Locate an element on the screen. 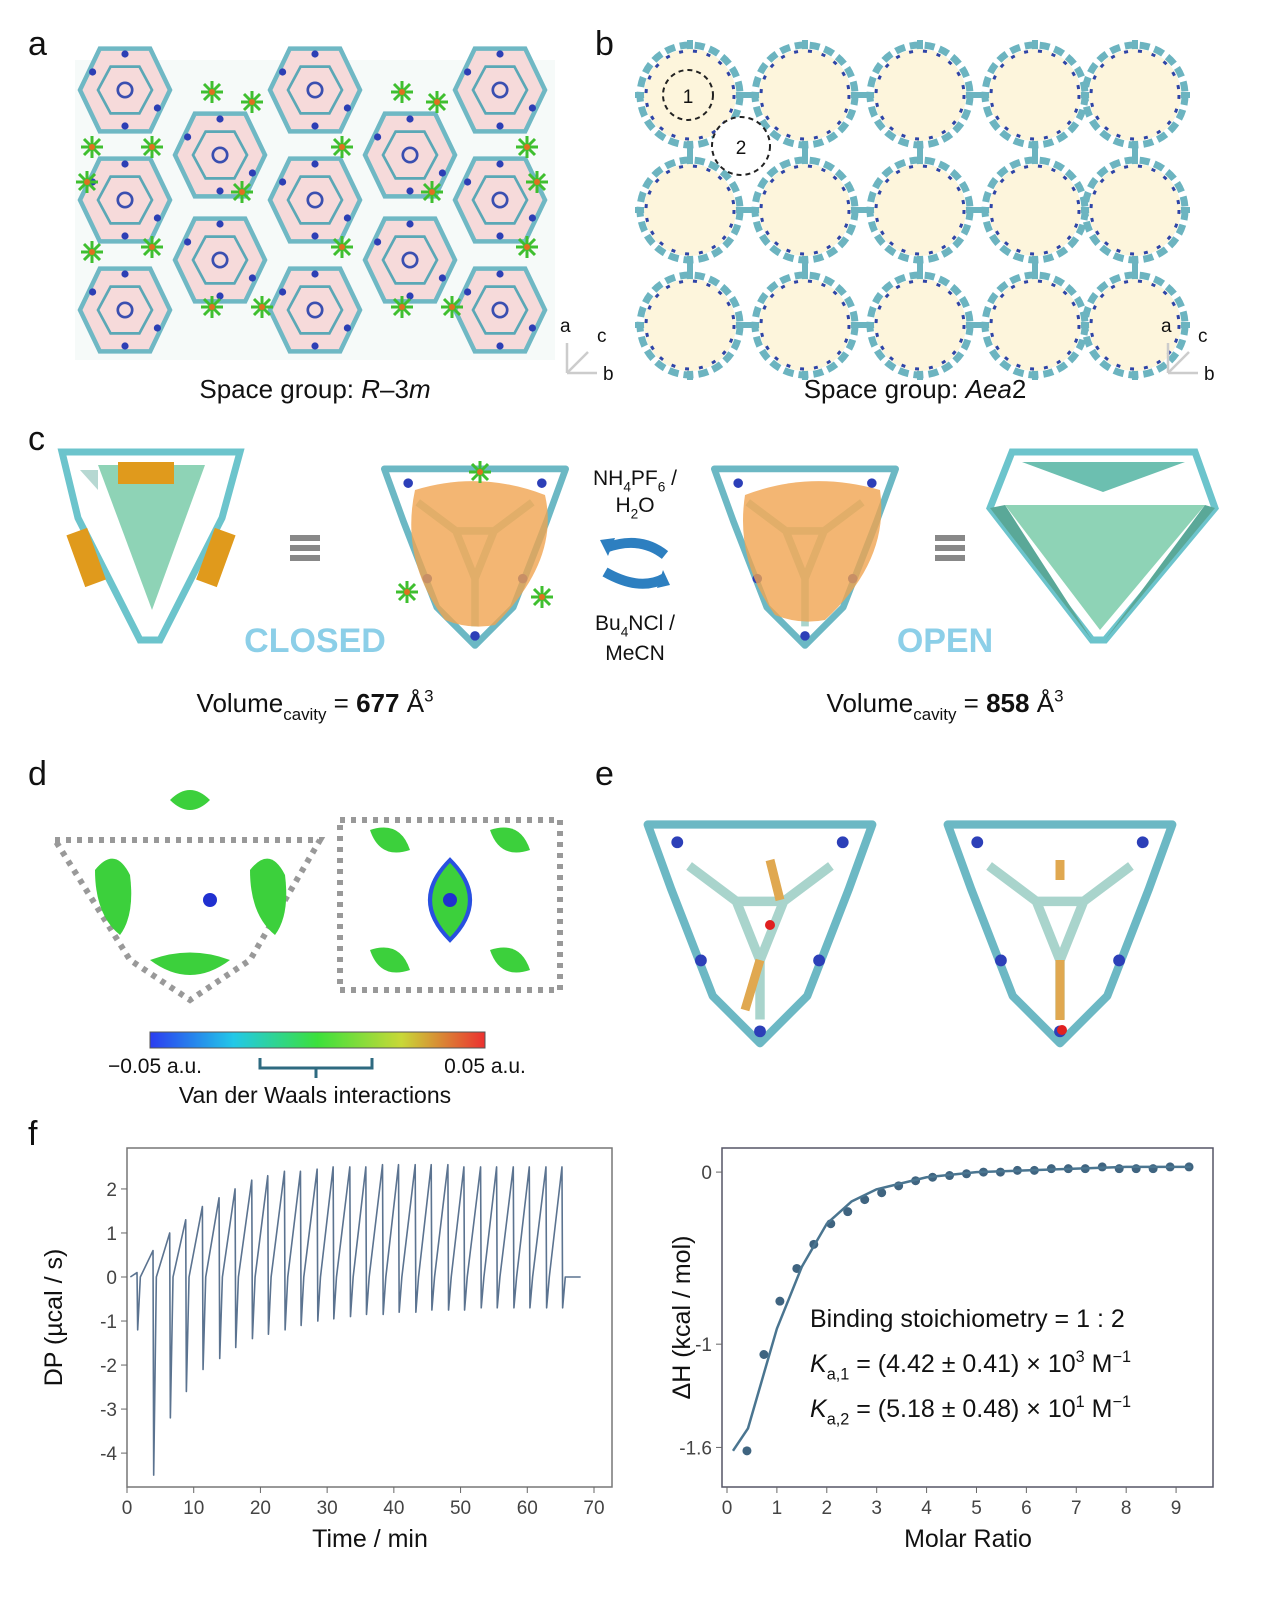  y-axis-label: ΔH (kcal / mol) is located at coordinates (682, 1318).